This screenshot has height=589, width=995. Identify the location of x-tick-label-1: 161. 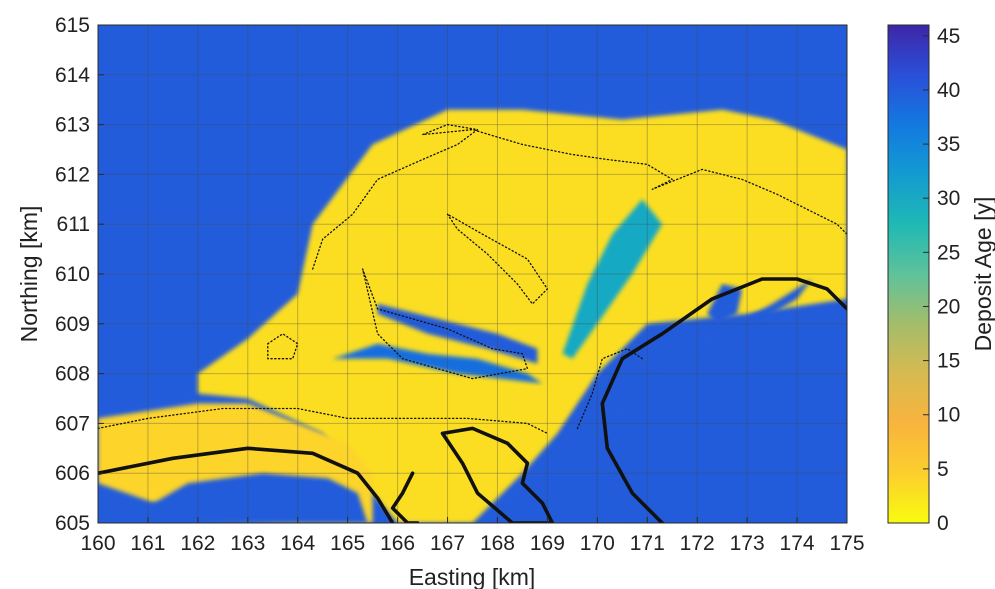
(147, 543).